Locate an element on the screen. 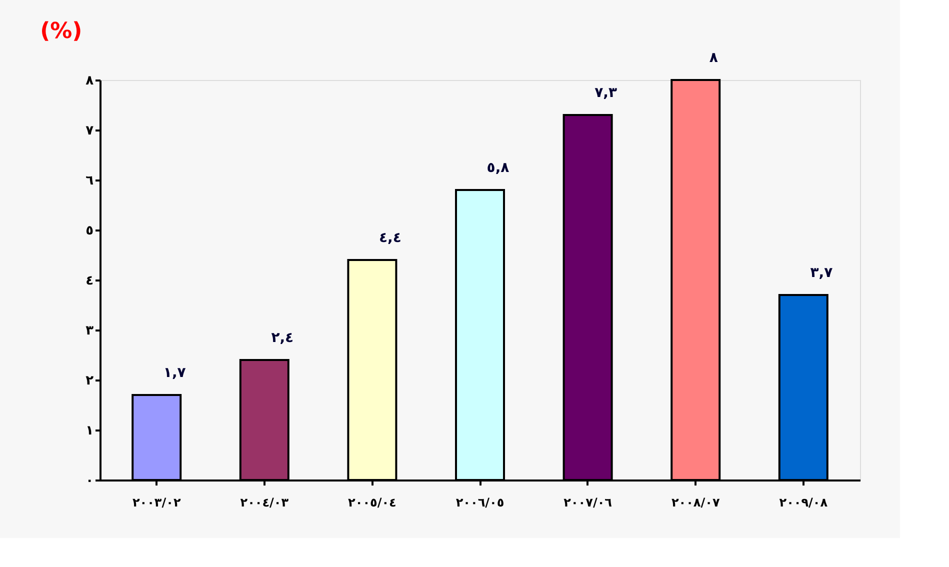 This screenshot has width=949, height=567. y-tick-label: ٢ is located at coordinates (90, 381).